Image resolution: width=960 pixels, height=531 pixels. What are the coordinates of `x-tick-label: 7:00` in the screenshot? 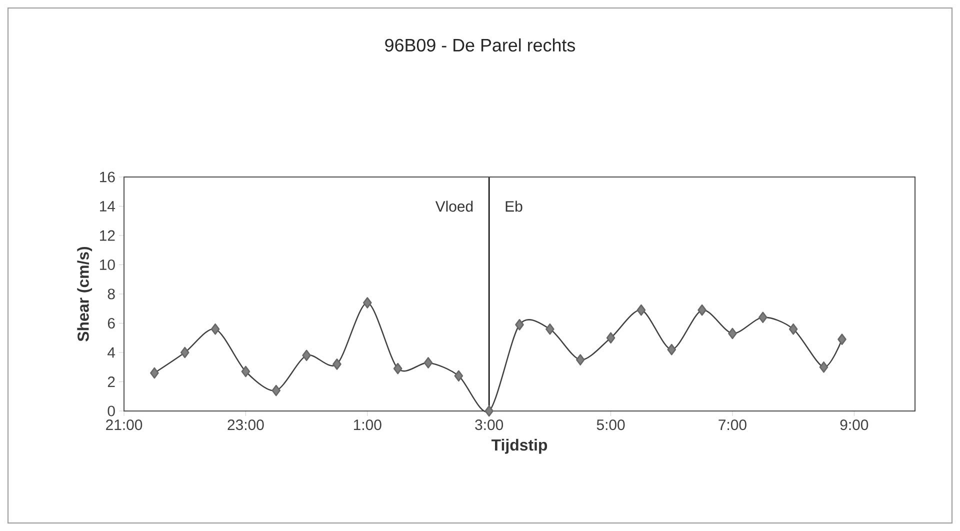 It's located at (732, 425).